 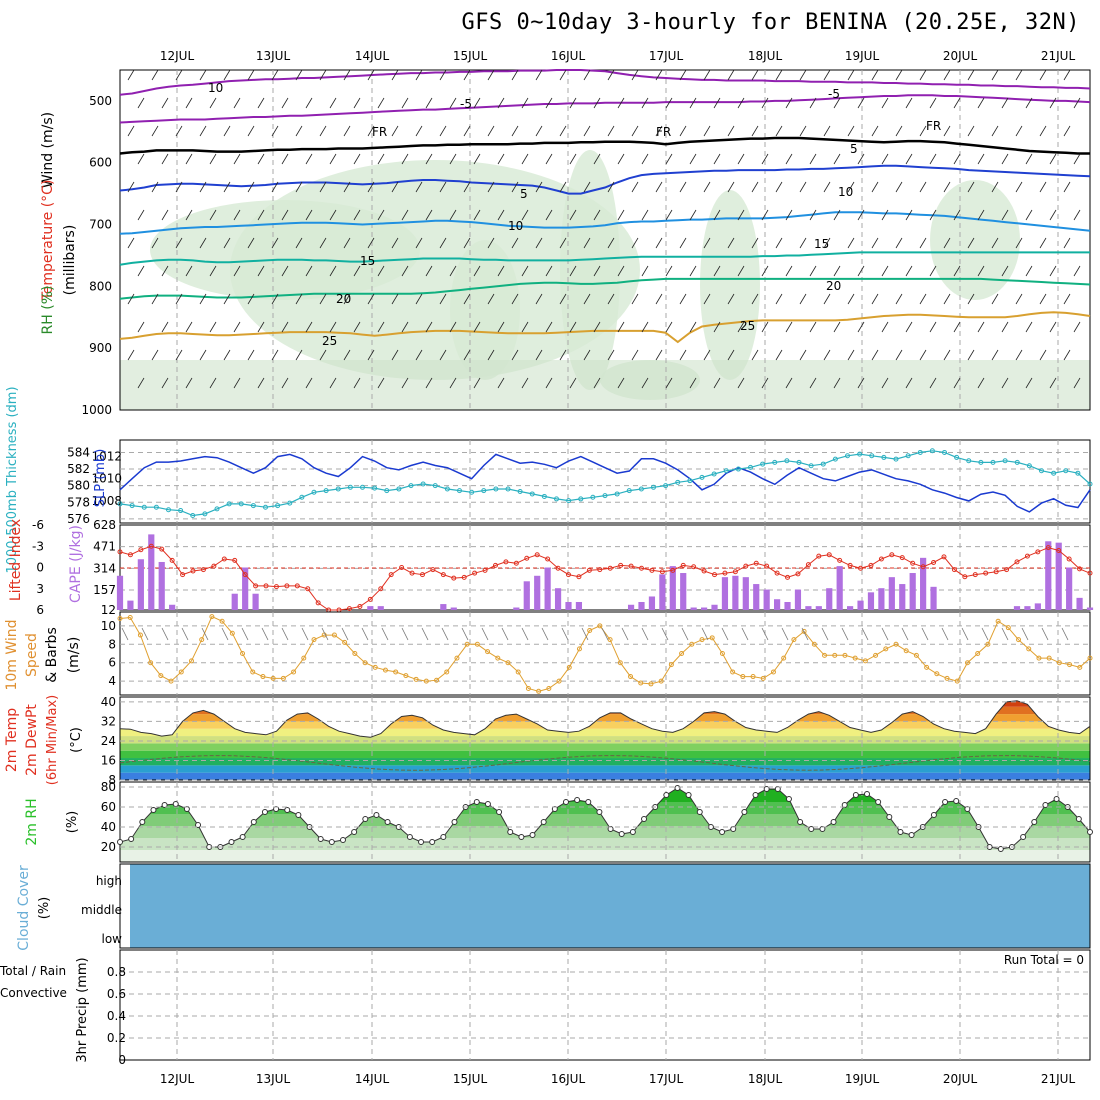 What do you see at coordinates (108, 610) in the screenshot?
I see `cape-tick: 12` at bounding box center [108, 610].